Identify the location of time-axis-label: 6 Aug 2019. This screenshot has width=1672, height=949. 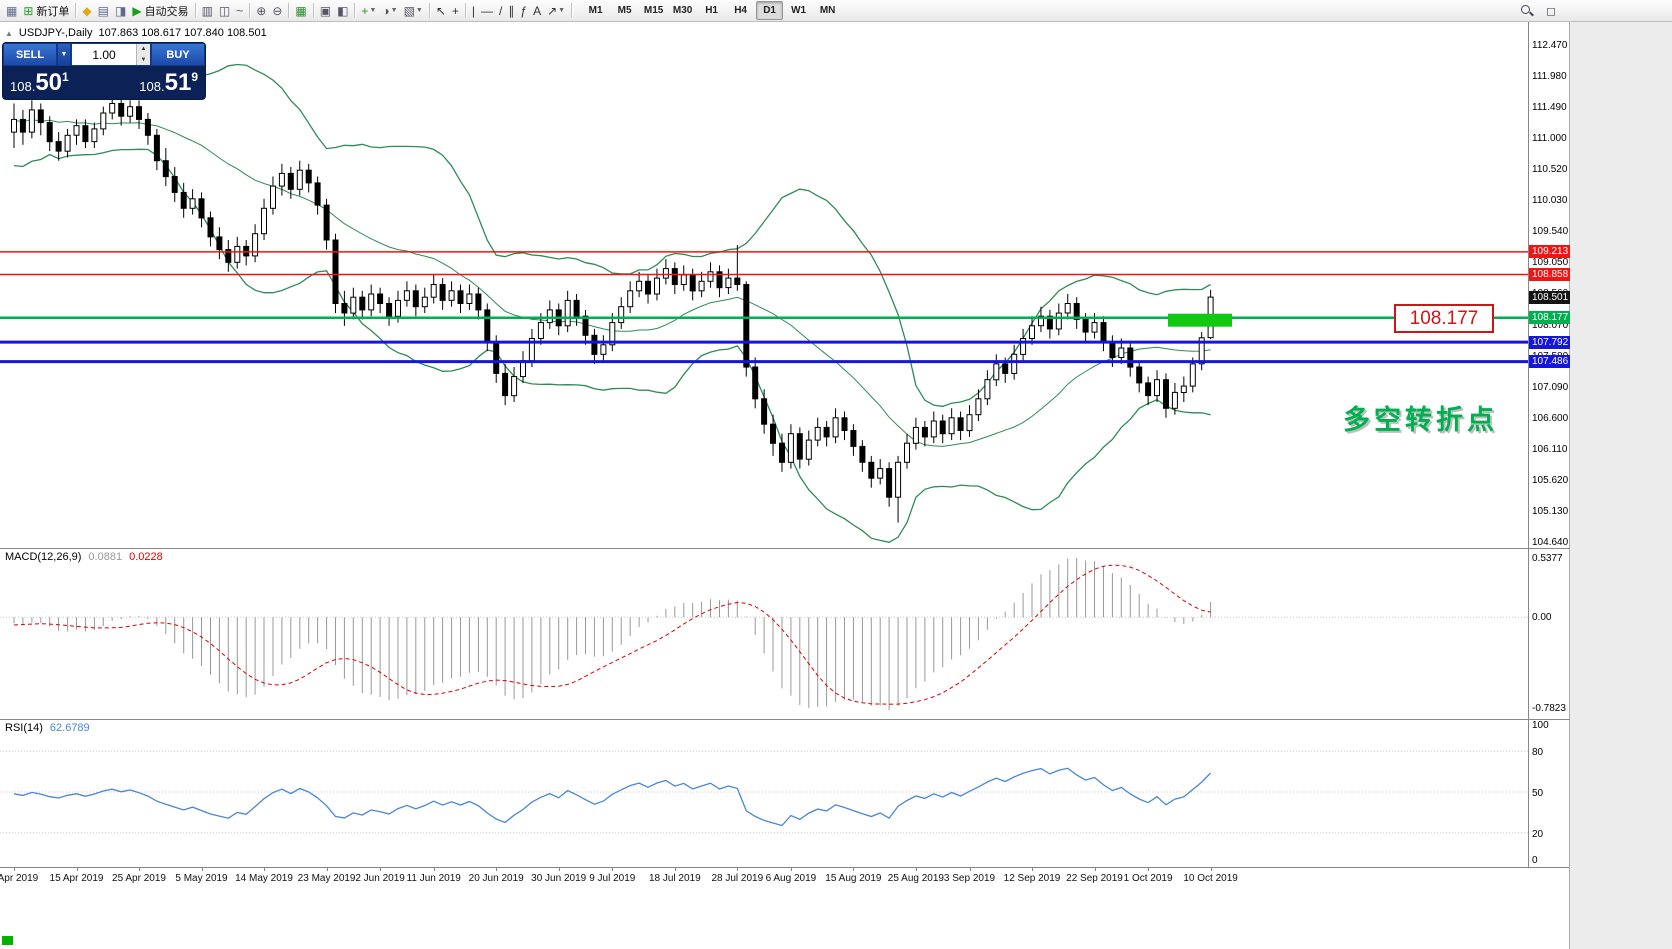
(791, 878).